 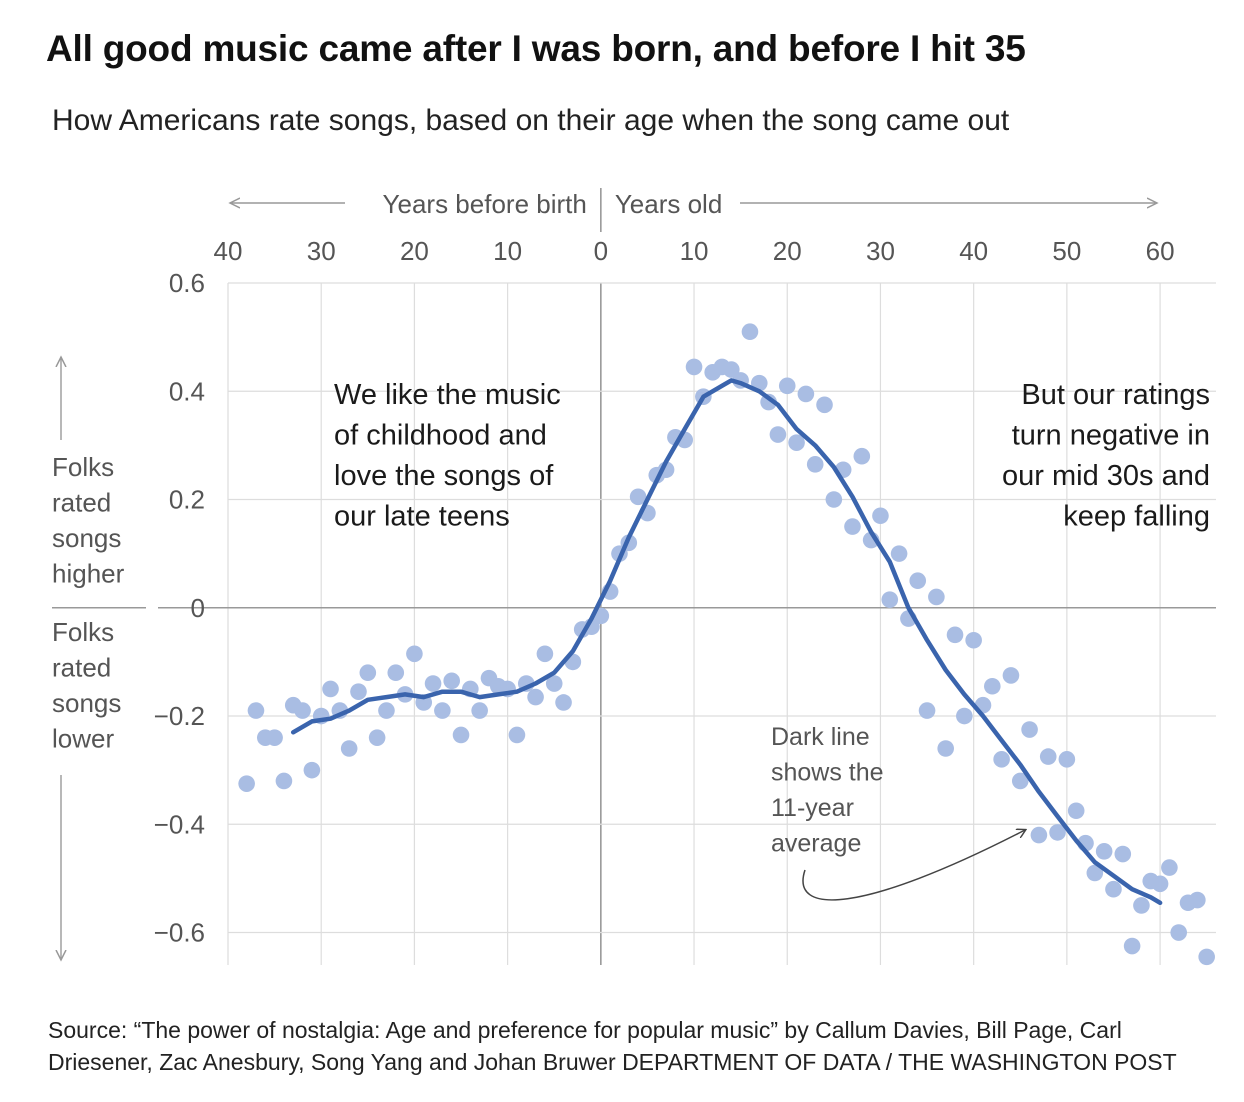 I want to click on annotation-left-line: of childhood and, so click(x=440, y=436).